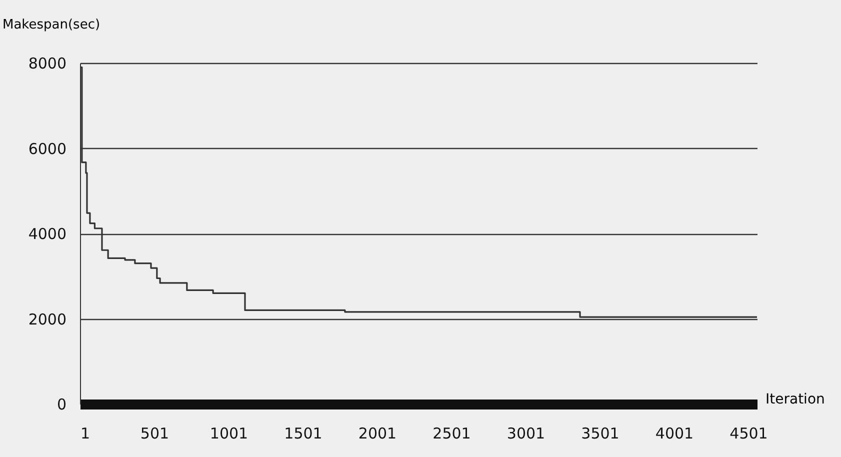 This screenshot has width=841, height=457. Describe the element at coordinates (155, 433) in the screenshot. I see `x-tick-label: 501` at that location.